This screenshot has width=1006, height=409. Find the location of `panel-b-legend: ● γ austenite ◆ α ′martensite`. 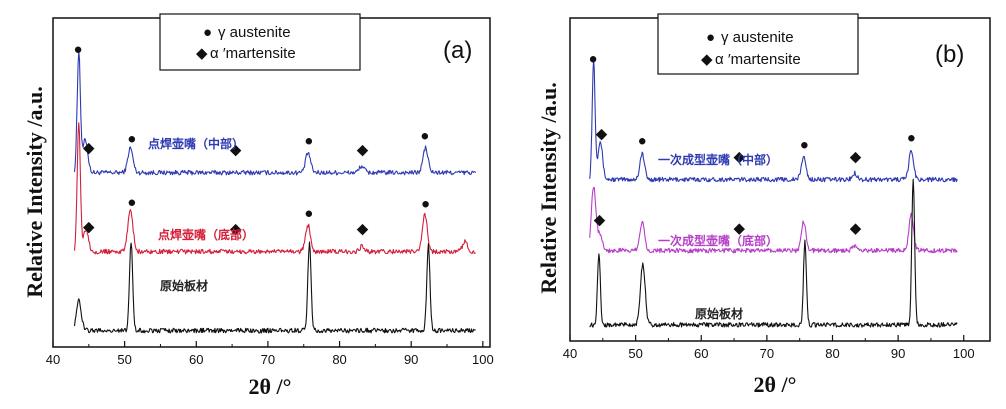

panel-b-legend: ● γ austenite ◆ α ′martensite is located at coordinates (758, 44).